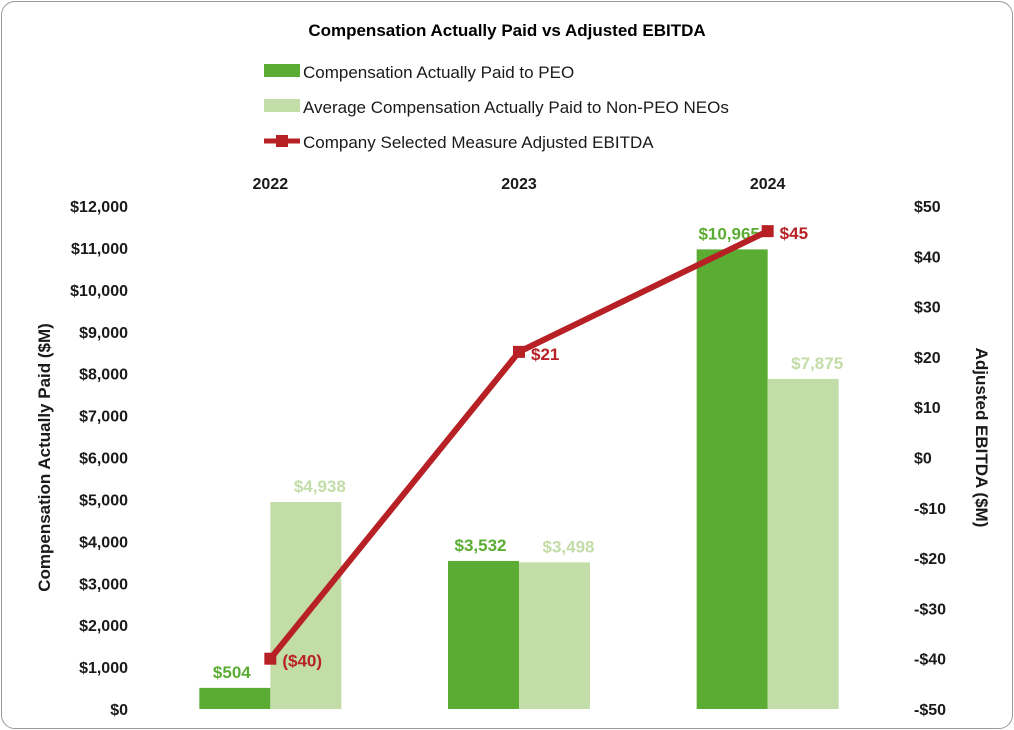  I want to click on right-y-tick-label: $10, so click(927, 408).